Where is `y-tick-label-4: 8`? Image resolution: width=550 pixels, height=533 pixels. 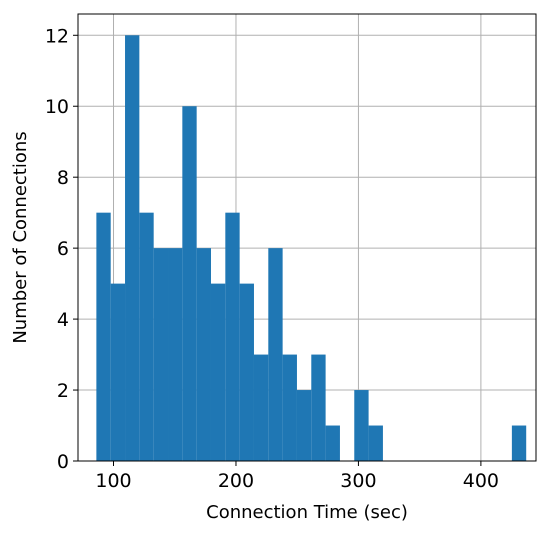 y-tick-label-4: 8 is located at coordinates (63, 178).